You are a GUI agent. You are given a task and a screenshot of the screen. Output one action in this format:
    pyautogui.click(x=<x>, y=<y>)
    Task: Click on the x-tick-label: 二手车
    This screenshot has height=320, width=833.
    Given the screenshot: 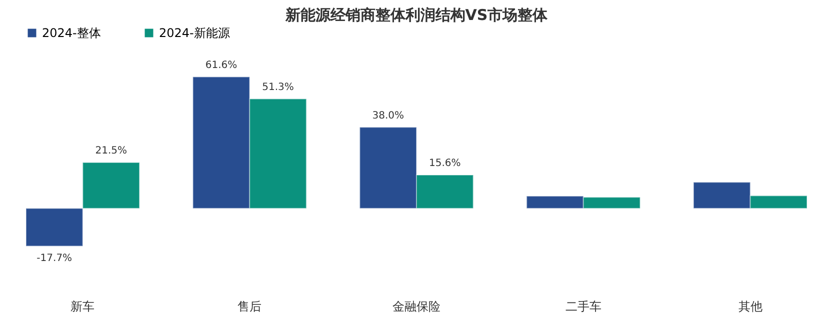 What is the action you would take?
    pyautogui.click(x=583, y=307)
    